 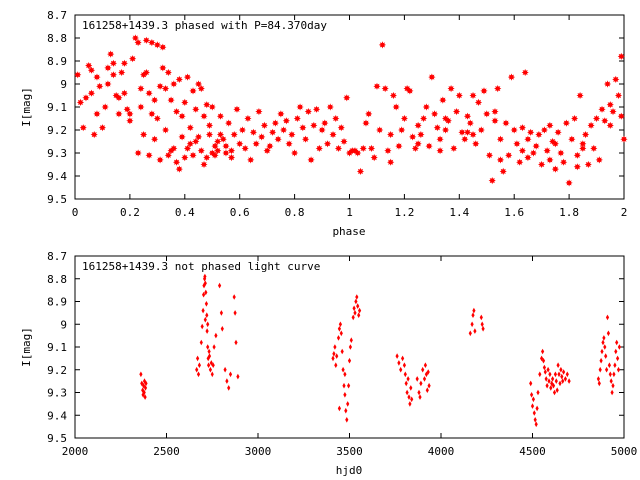 What do you see at coordinates (26, 347) in the screenshot?
I see `y-axis-title: I[mag]` at bounding box center [26, 347].